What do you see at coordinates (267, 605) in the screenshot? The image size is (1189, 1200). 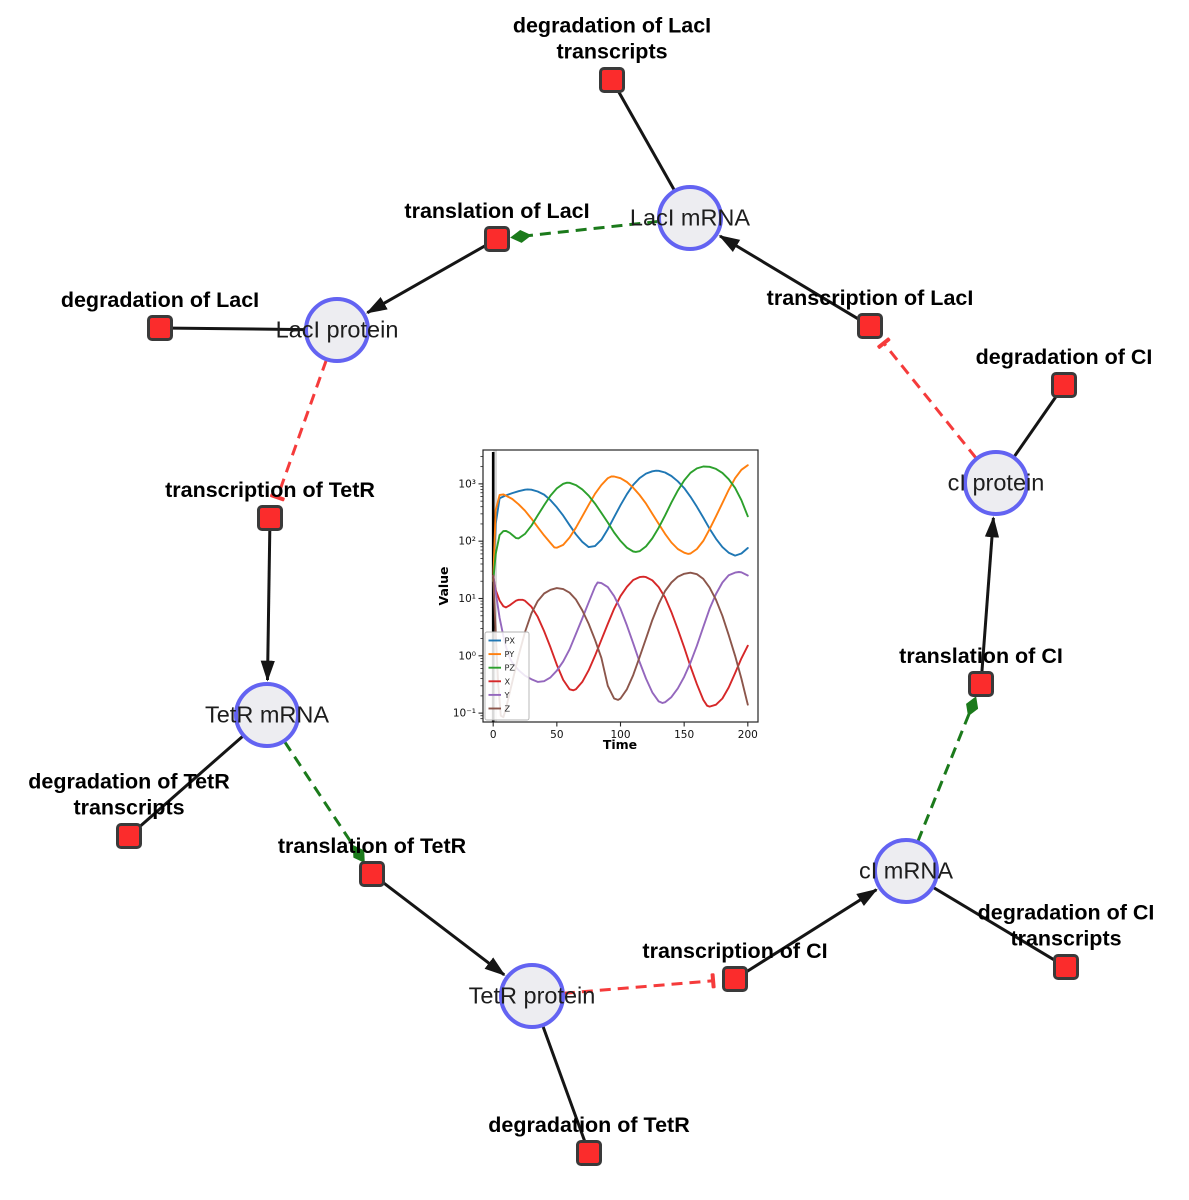 I see `edge-product-txn_tetr-tetr_mrna` at bounding box center [267, 605].